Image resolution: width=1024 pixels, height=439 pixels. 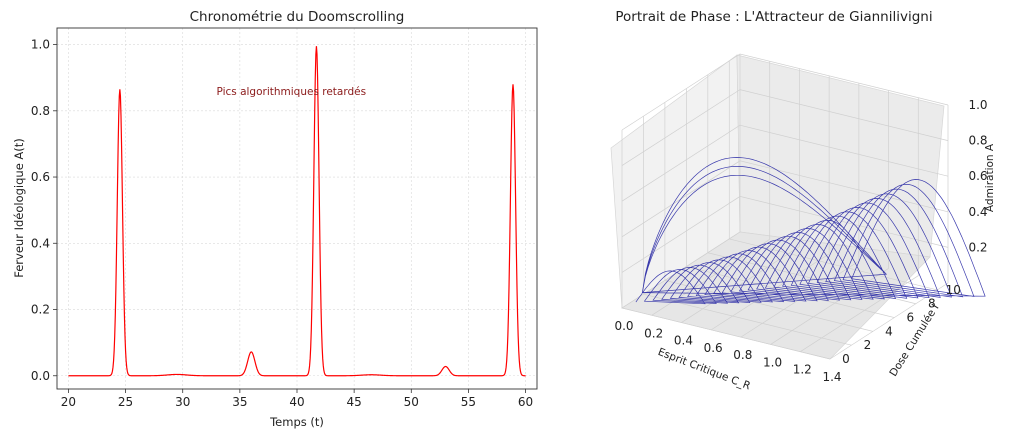 What do you see at coordinates (40, 376) in the screenshot?
I see `y-tick-label: 0.0` at bounding box center [40, 376].